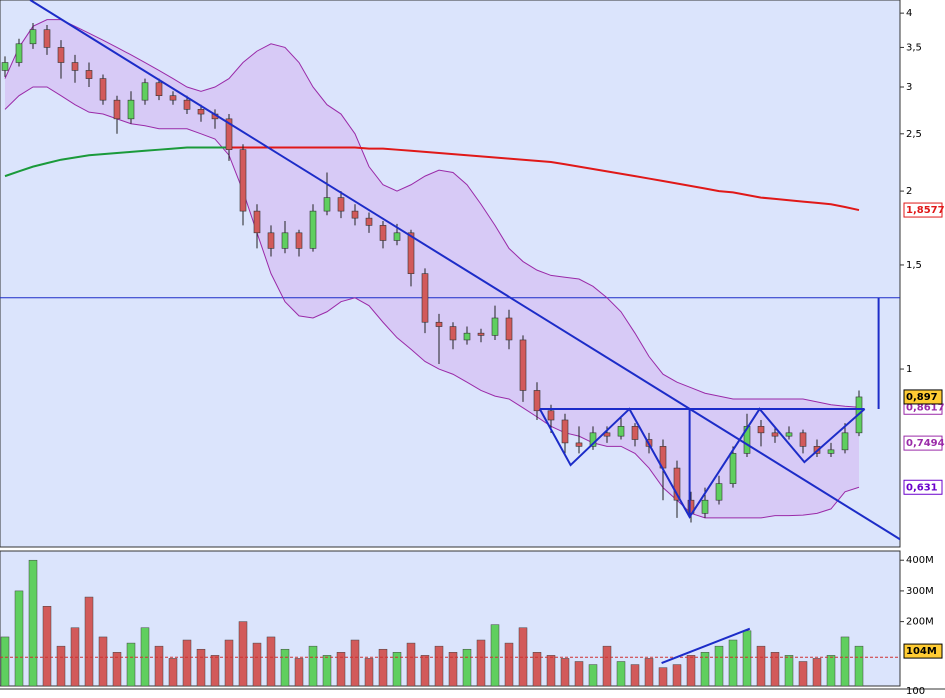 The width and height of the screenshot is (945, 698). Describe the element at coordinates (706, 645) in the screenshot. I see `drawing-line` at that location.